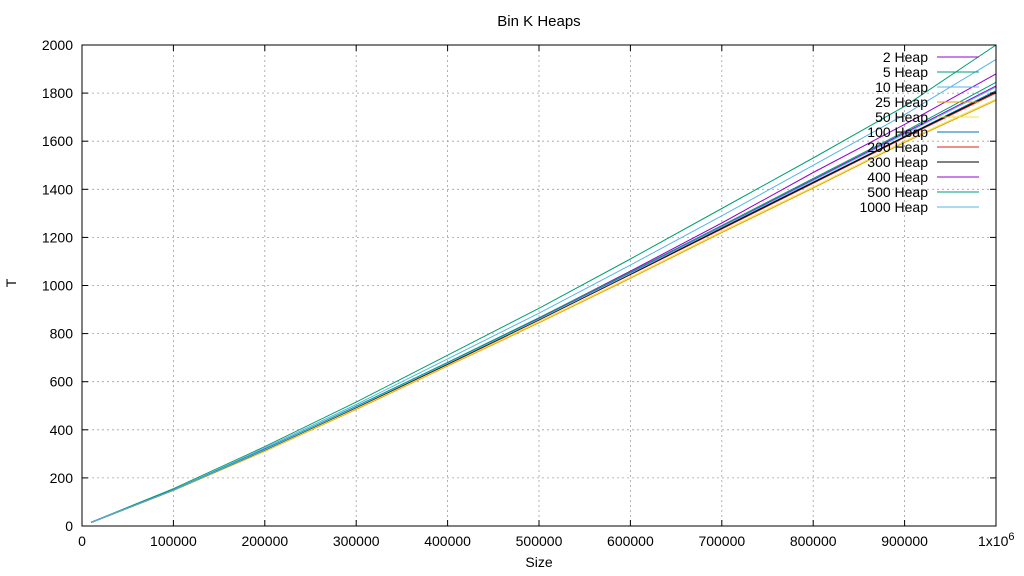 This screenshot has height=576, width=1024. Describe the element at coordinates (62, 430) in the screenshot. I see `y-tick-label: 400` at that location.